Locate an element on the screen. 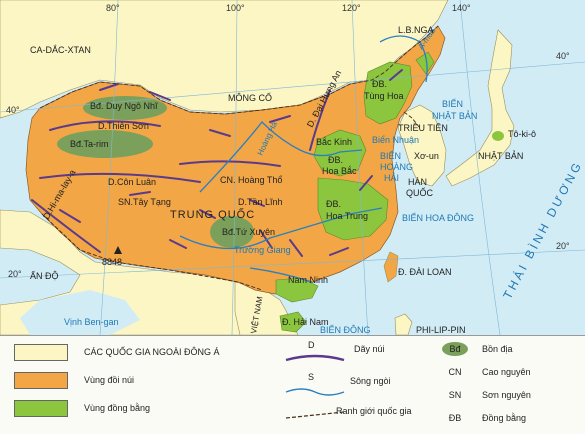 This screenshot has width=585, height=434. legend-label-plains: Vùng đồng bằng is located at coordinates (117, 408).